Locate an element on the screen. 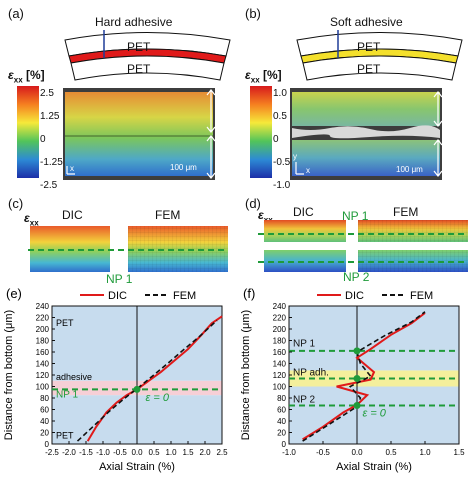 Image resolution: width=474 pixels, height=479 pixels. panel-a-title: Hard adhesive is located at coordinates (134, 22).